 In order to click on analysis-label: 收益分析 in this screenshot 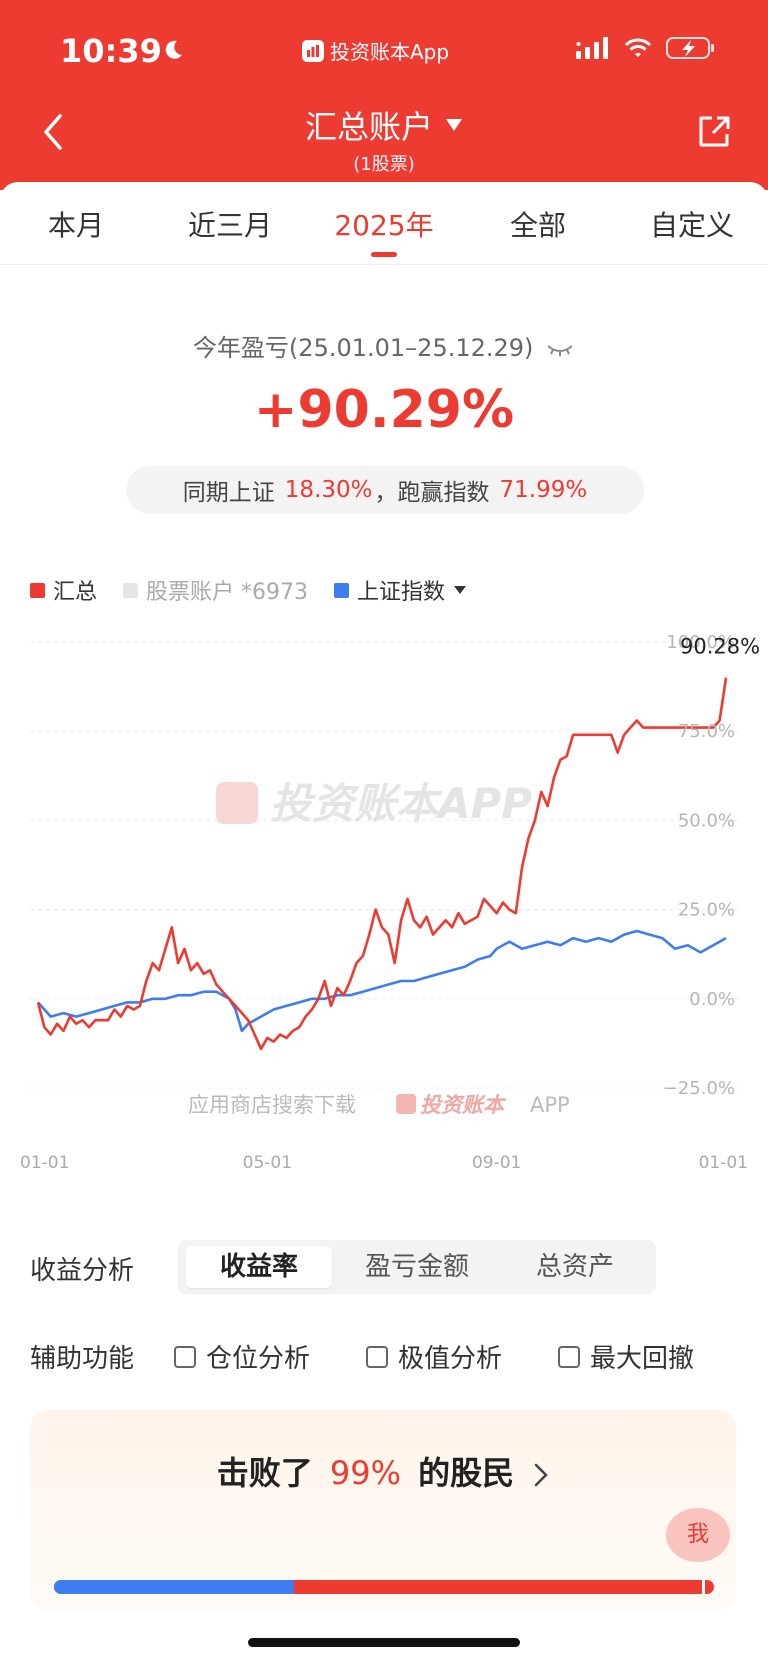, I will do `click(82, 1271)`.